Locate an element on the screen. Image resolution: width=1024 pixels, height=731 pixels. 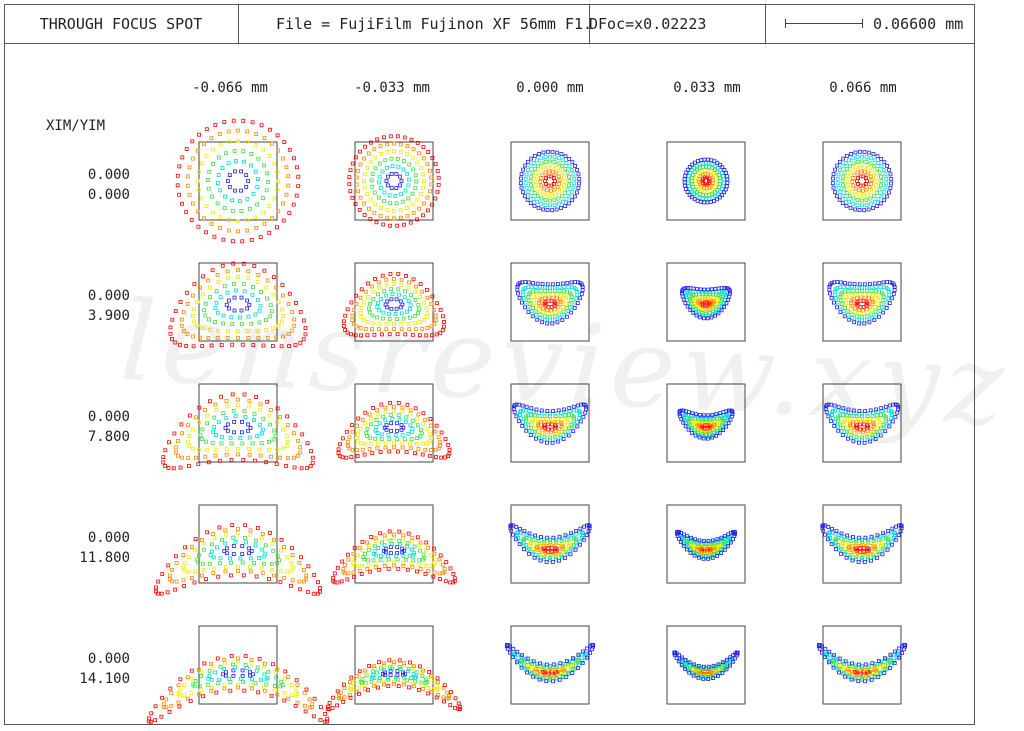
xim-value: 0.000 is located at coordinates (108, 659).